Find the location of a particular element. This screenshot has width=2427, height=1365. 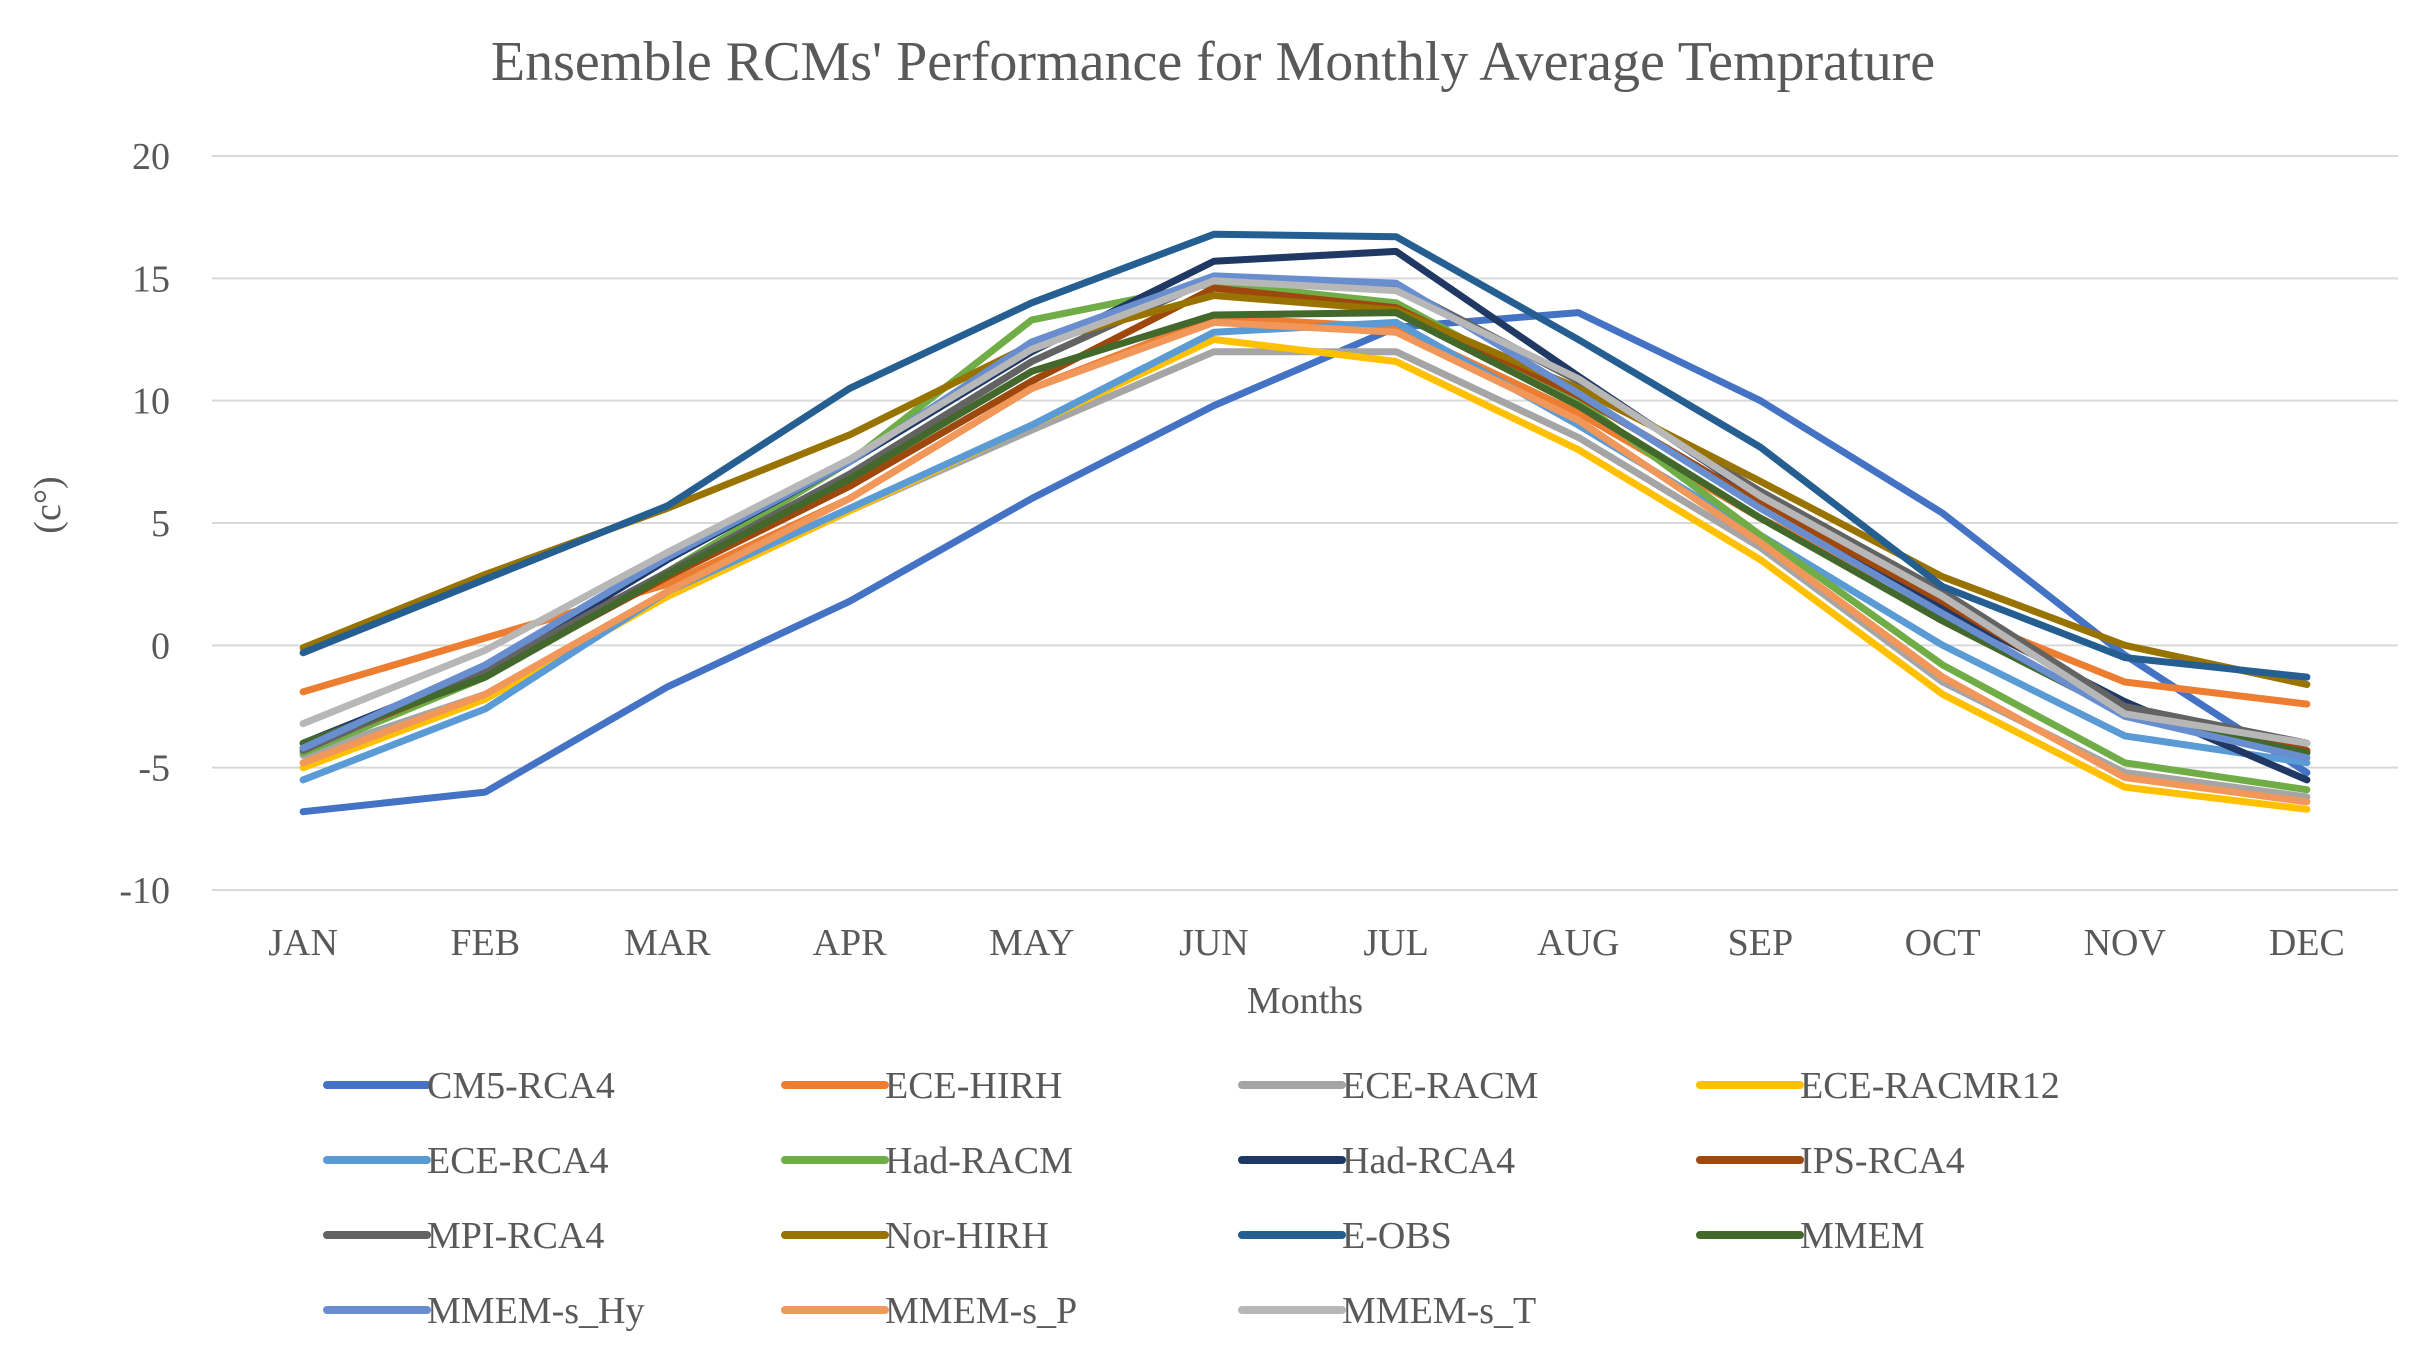

x-tick-label: JUL is located at coordinates (1395, 943).